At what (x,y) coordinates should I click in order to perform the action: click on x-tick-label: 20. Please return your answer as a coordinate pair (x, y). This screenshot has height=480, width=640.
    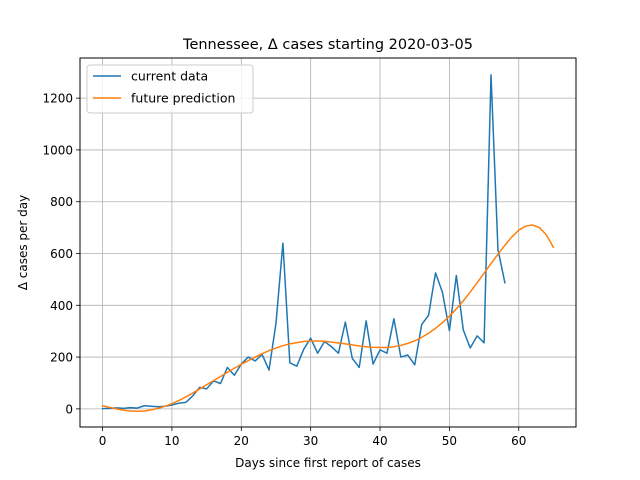
    Looking at the image, I should click on (241, 441).